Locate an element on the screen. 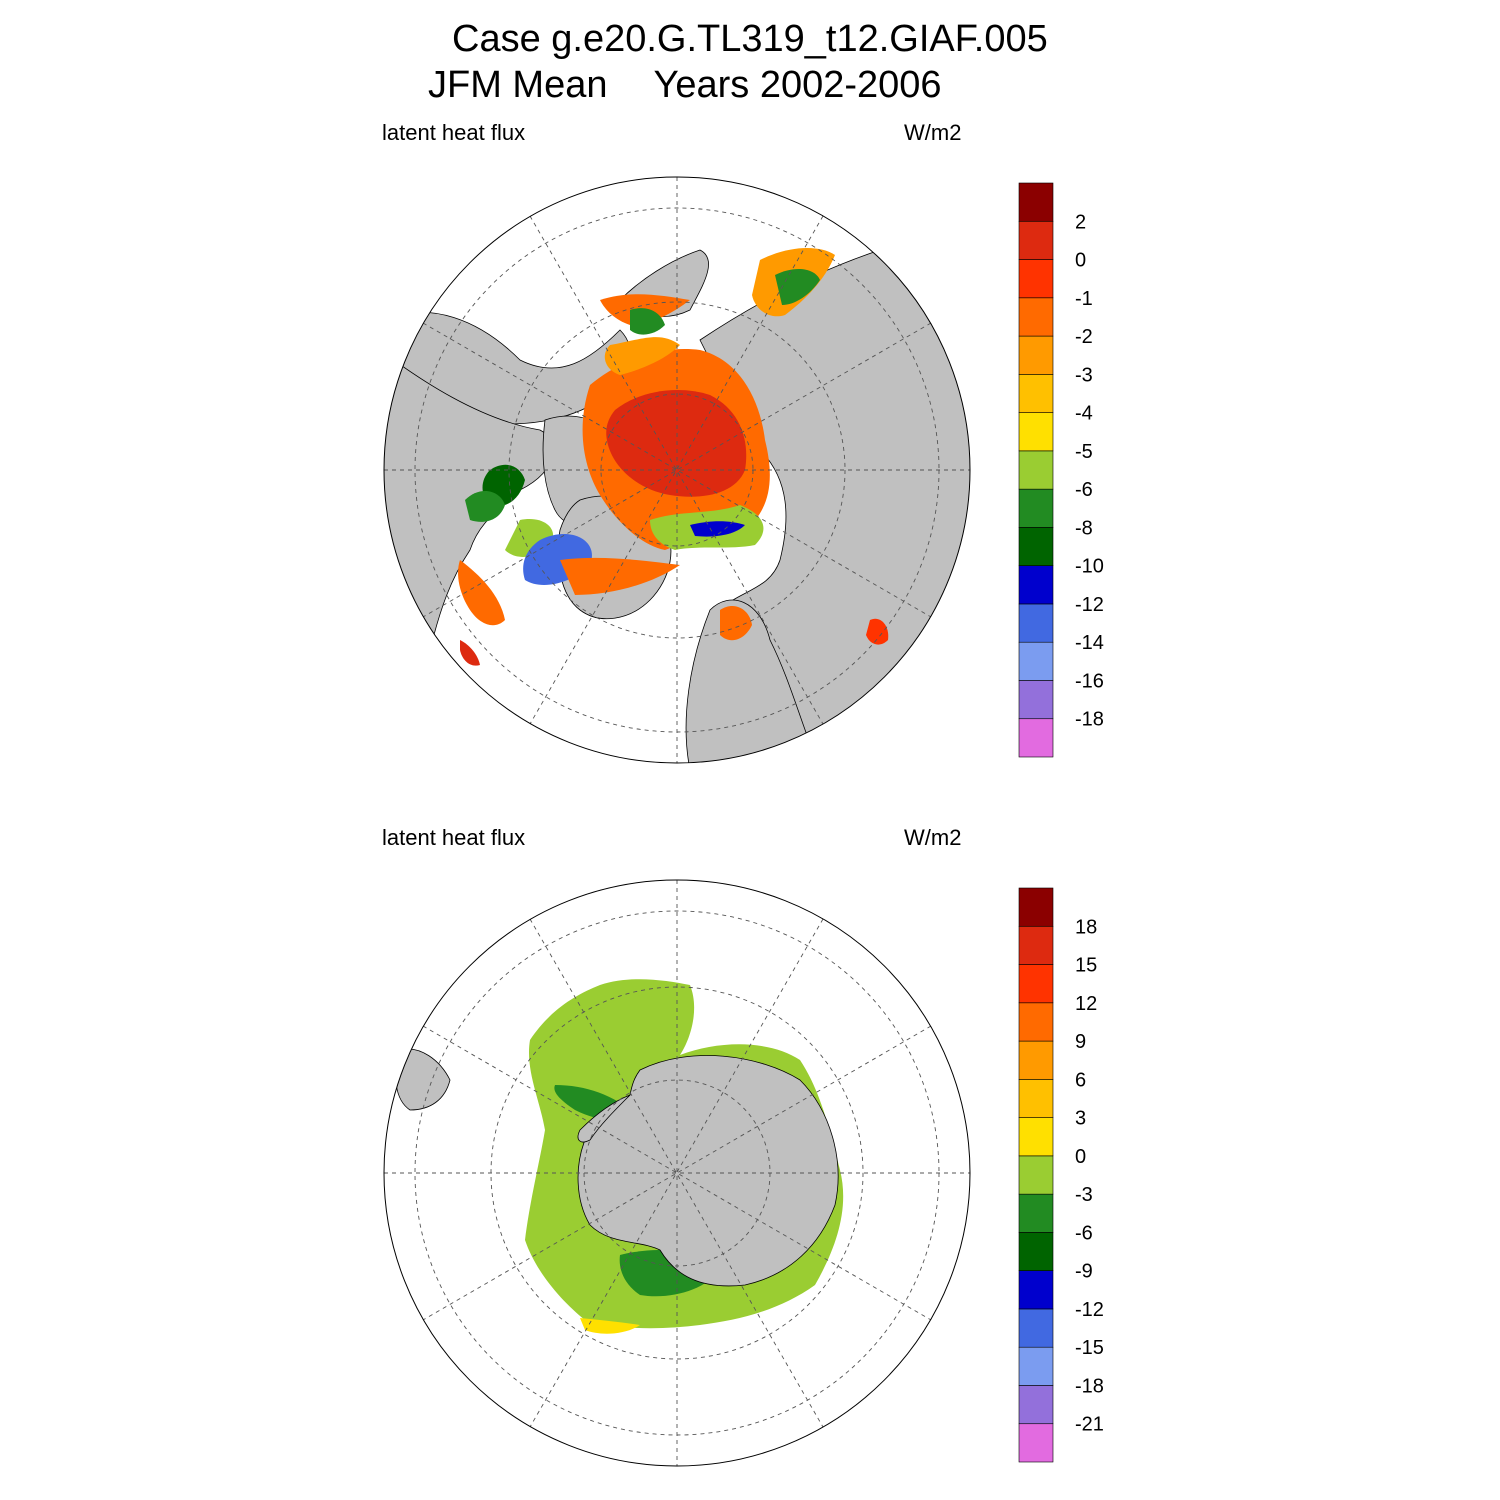 The width and height of the screenshot is (1500, 1500). colorbar-tick-label: -16 is located at coordinates (1089, 681).